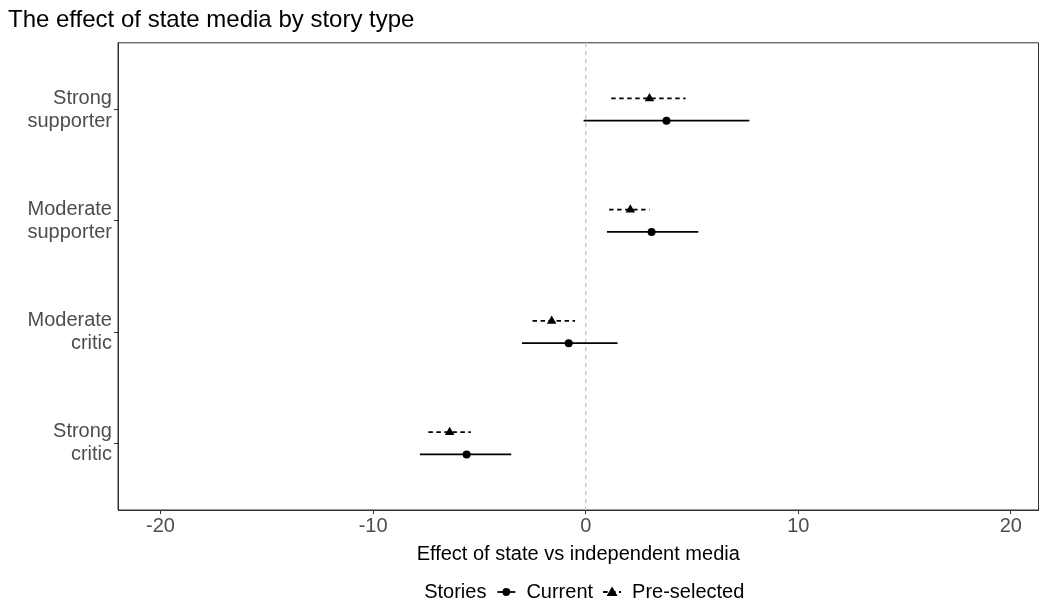  Describe the element at coordinates (211, 19) in the screenshot. I see `chart-title: The effect of state media by story type` at that location.